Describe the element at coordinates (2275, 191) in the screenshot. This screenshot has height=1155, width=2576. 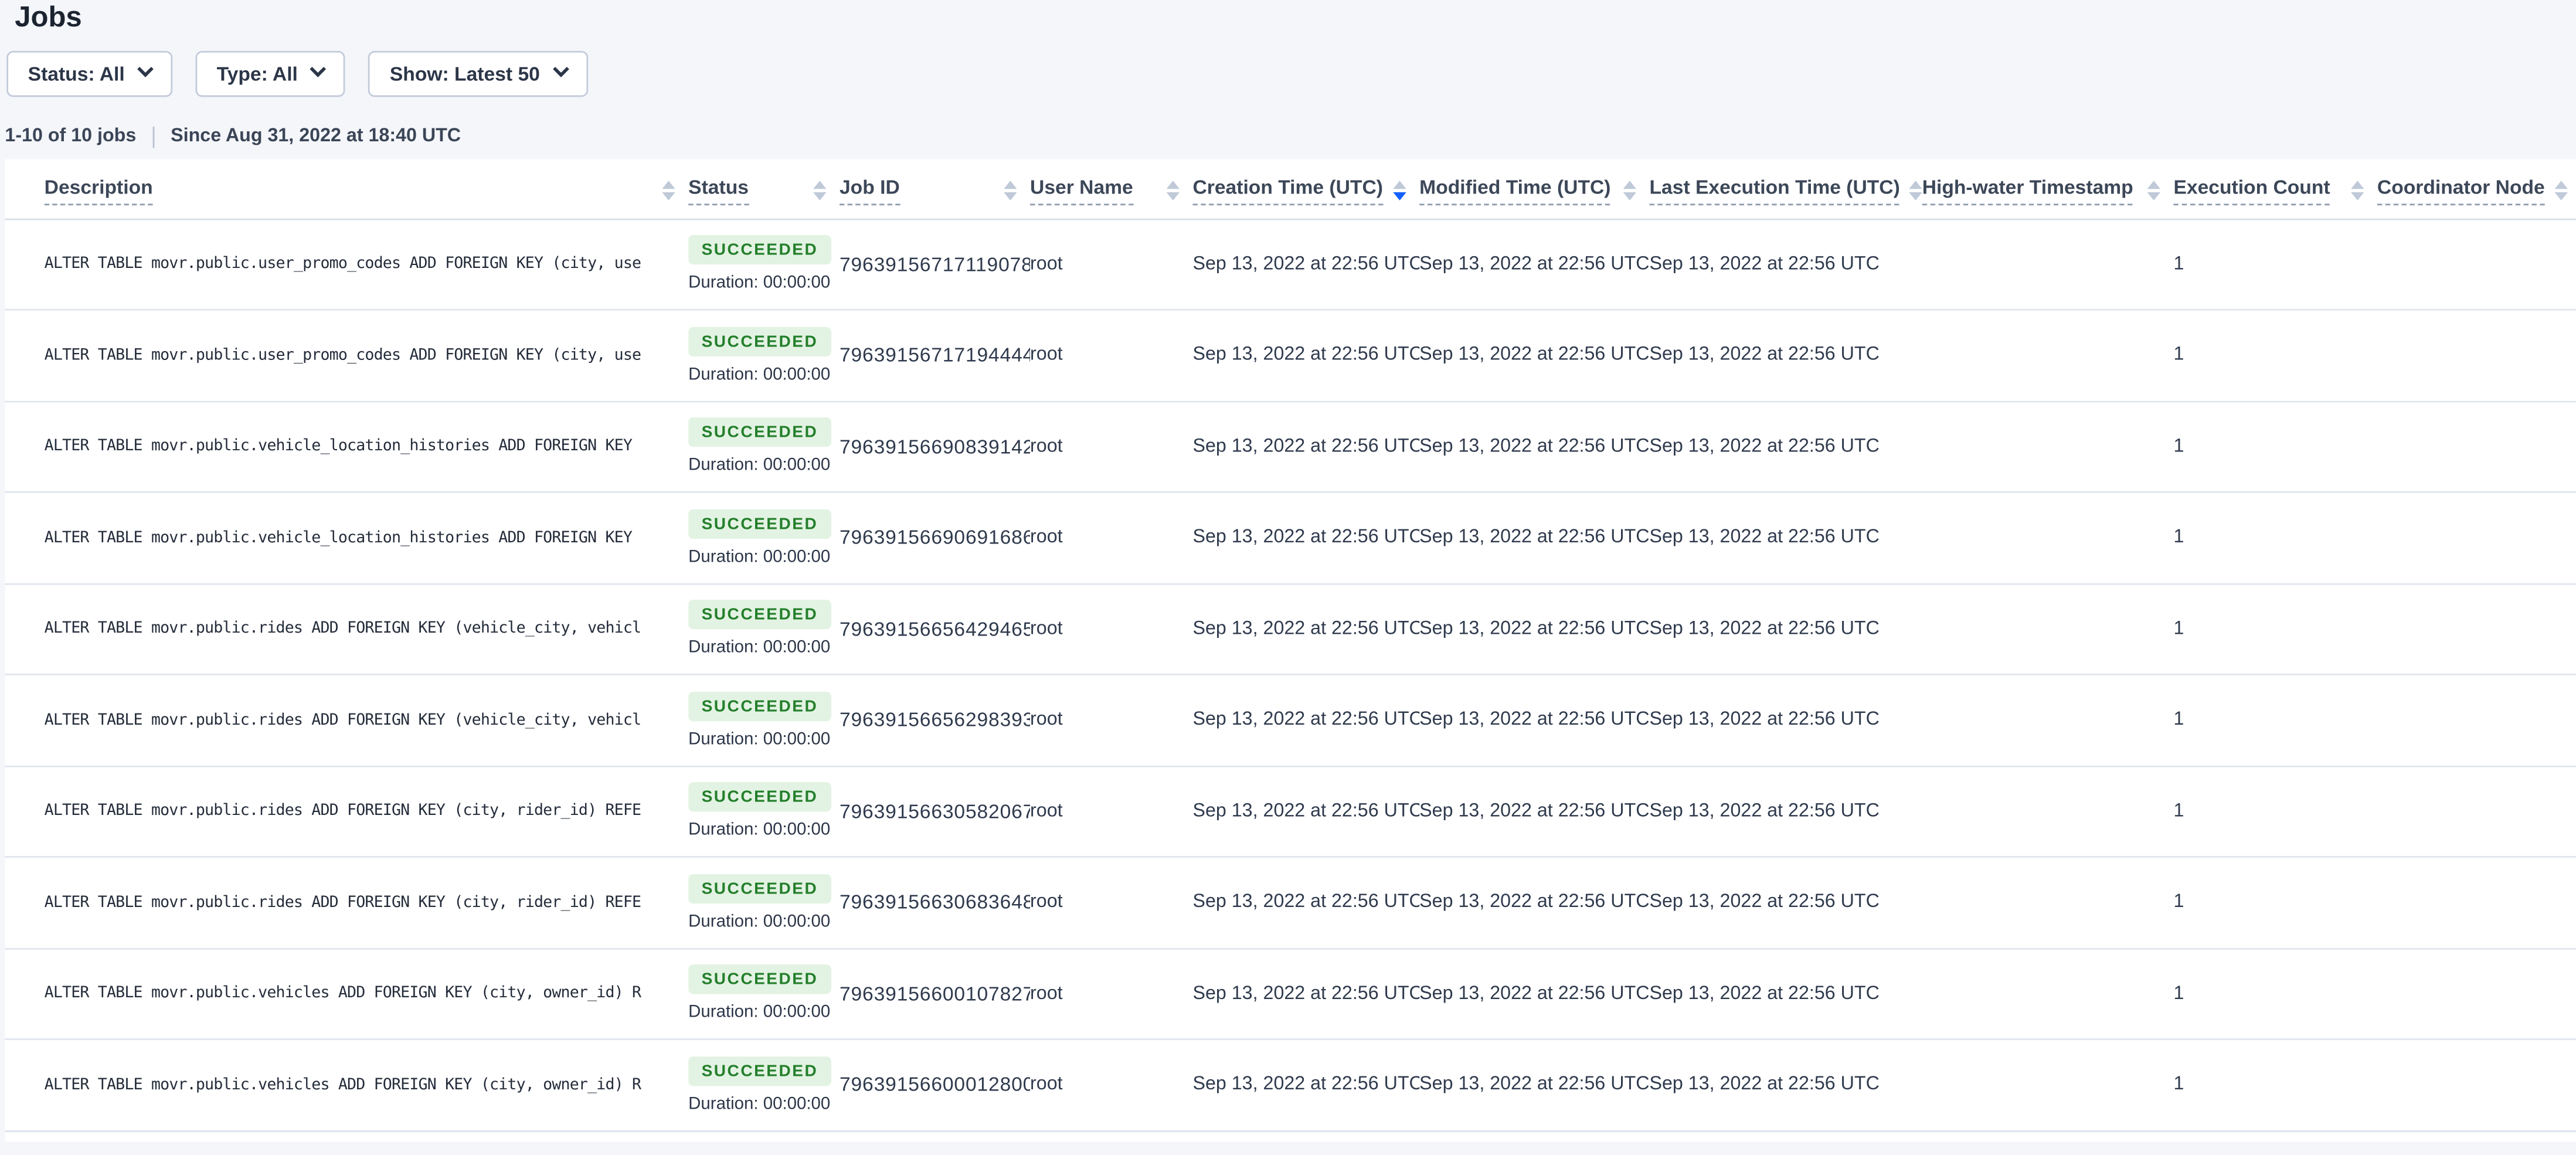
I see `column-header-execution_count: Execution Count` at that location.